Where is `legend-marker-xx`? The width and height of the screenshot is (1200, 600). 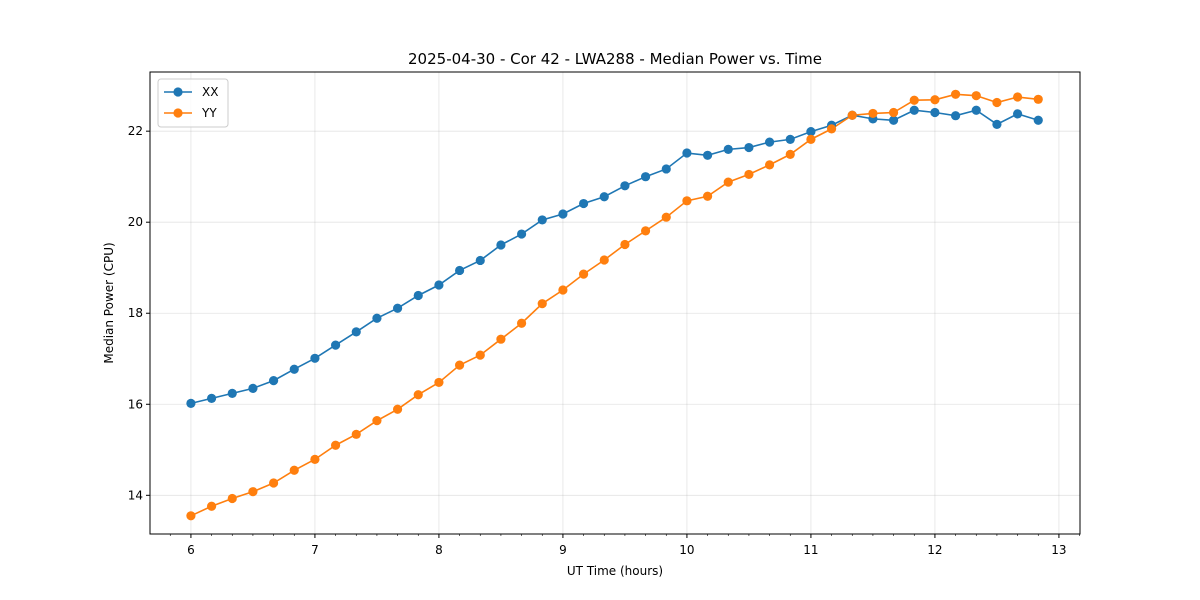
legend-marker-xx is located at coordinates (178, 92).